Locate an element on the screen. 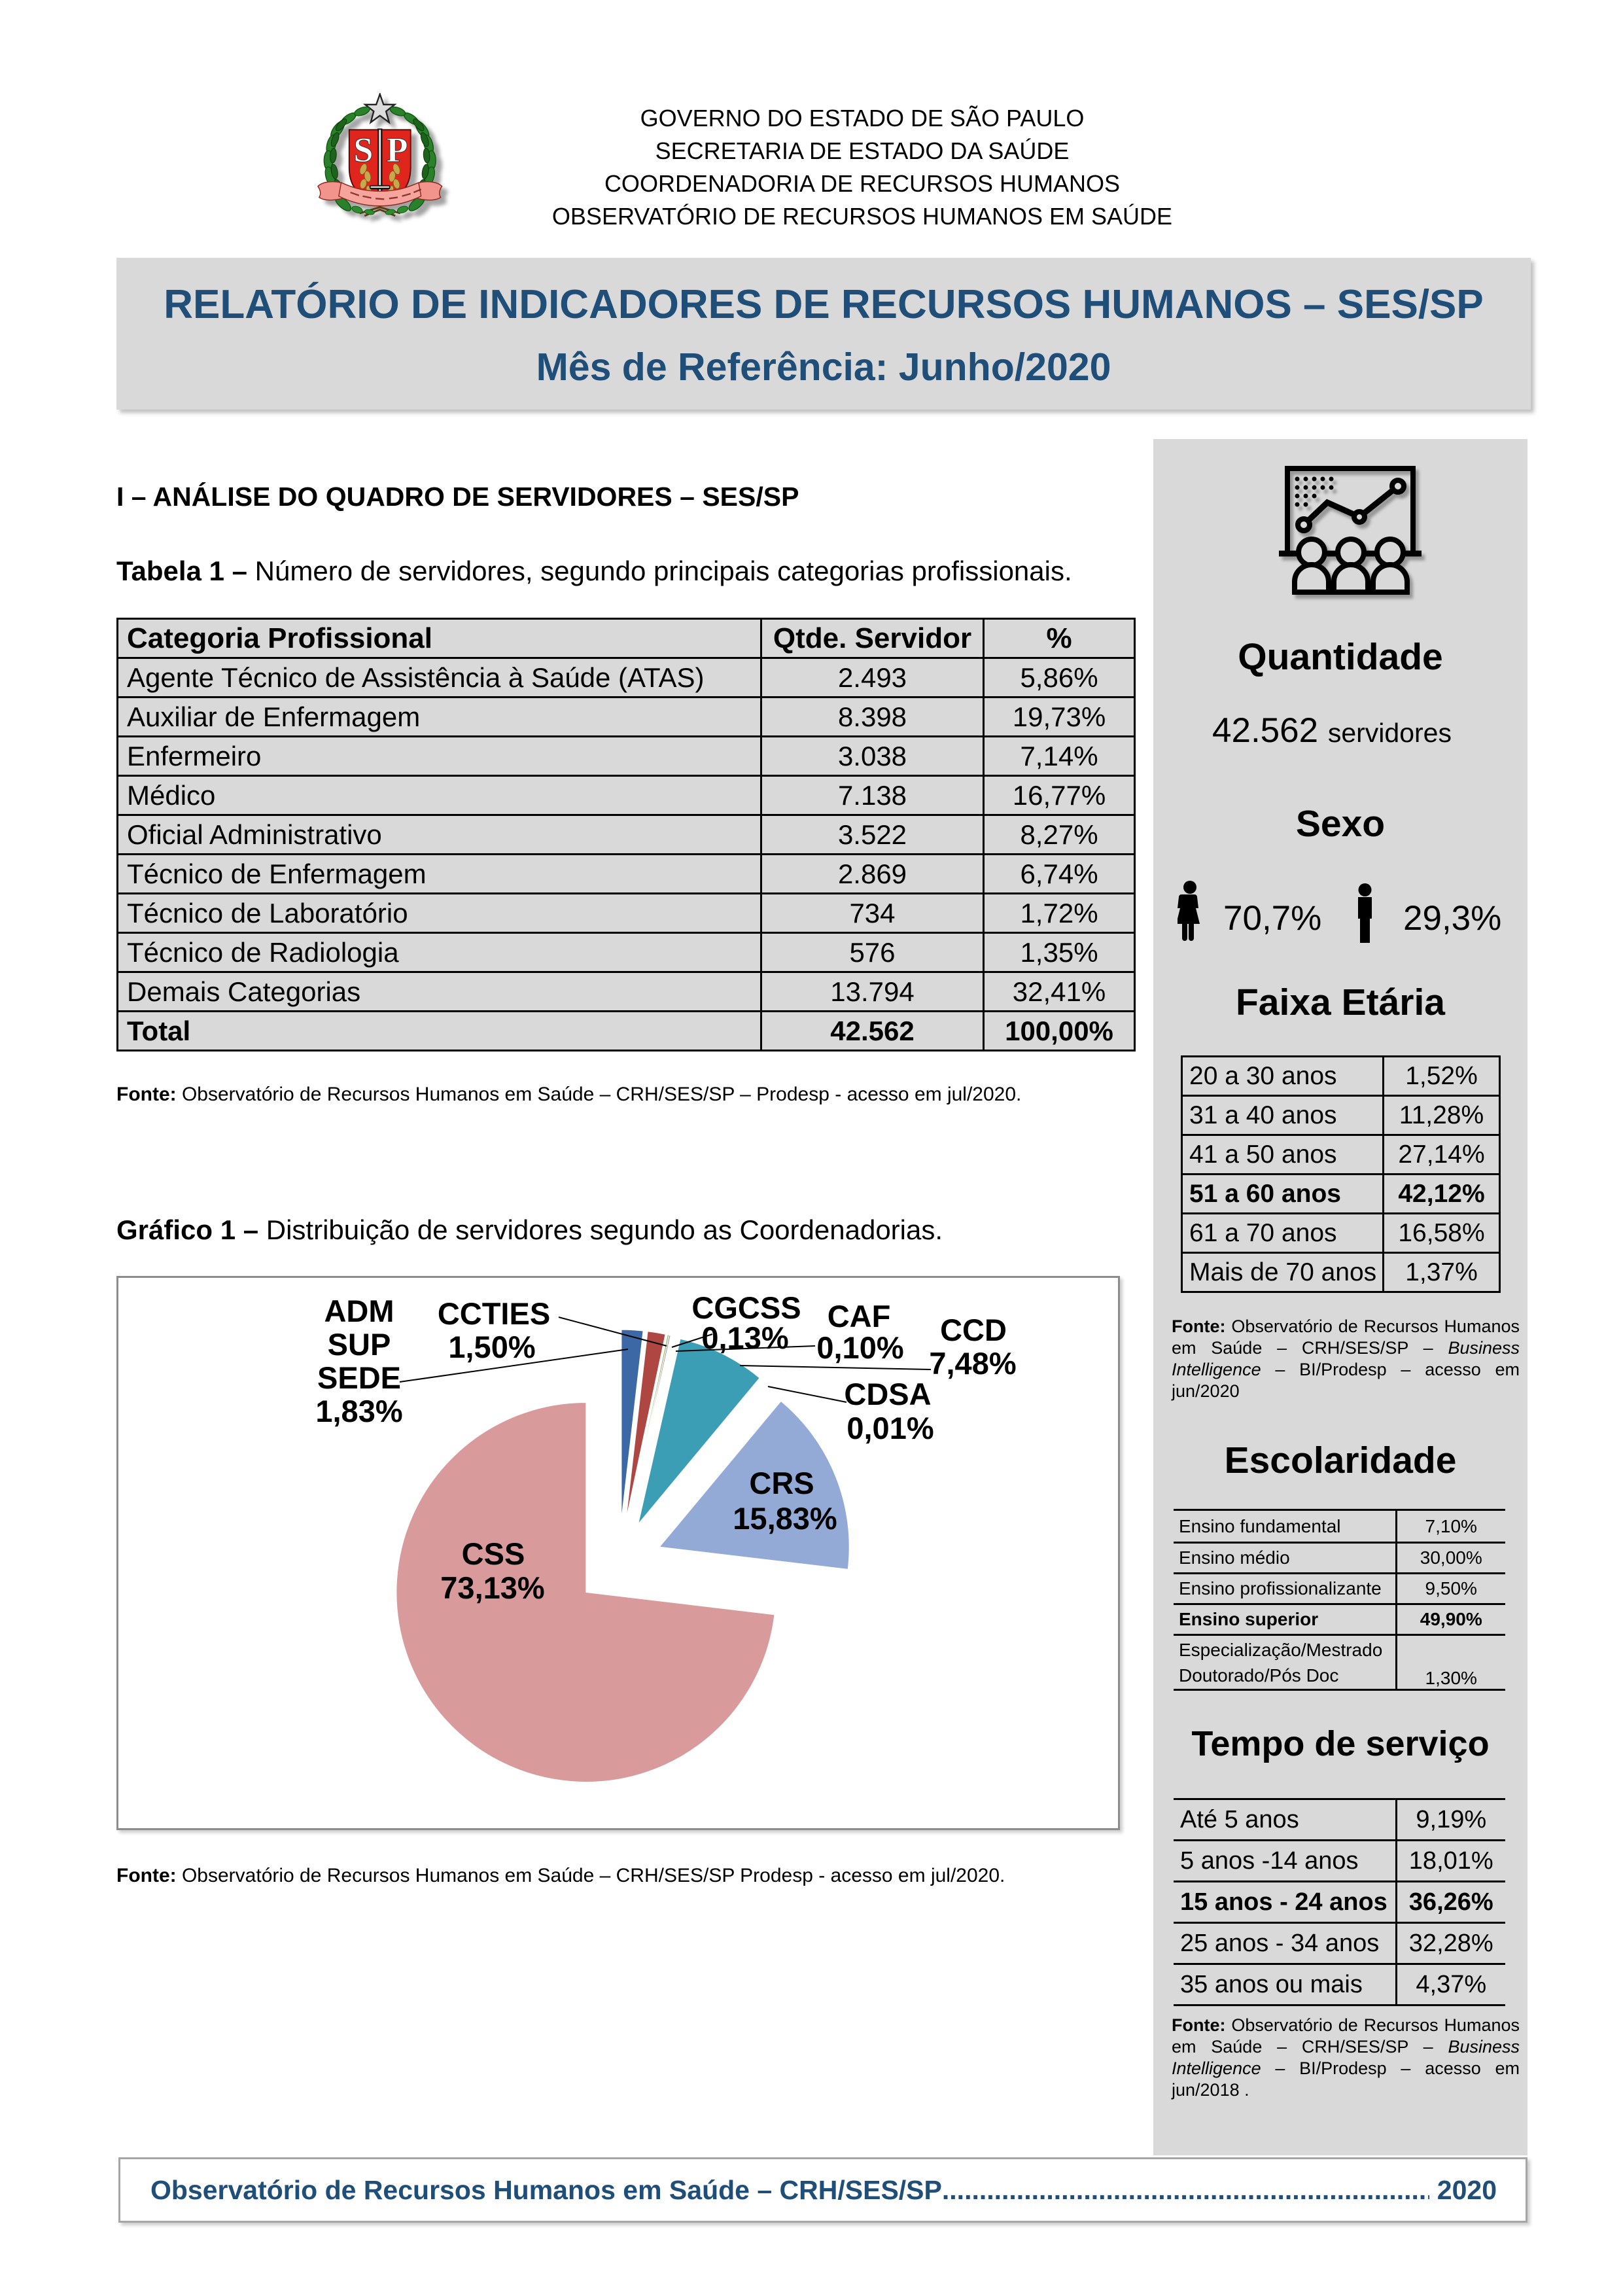 This screenshot has height=2296, width=1623. svg-text: P is located at coordinates (397, 149).